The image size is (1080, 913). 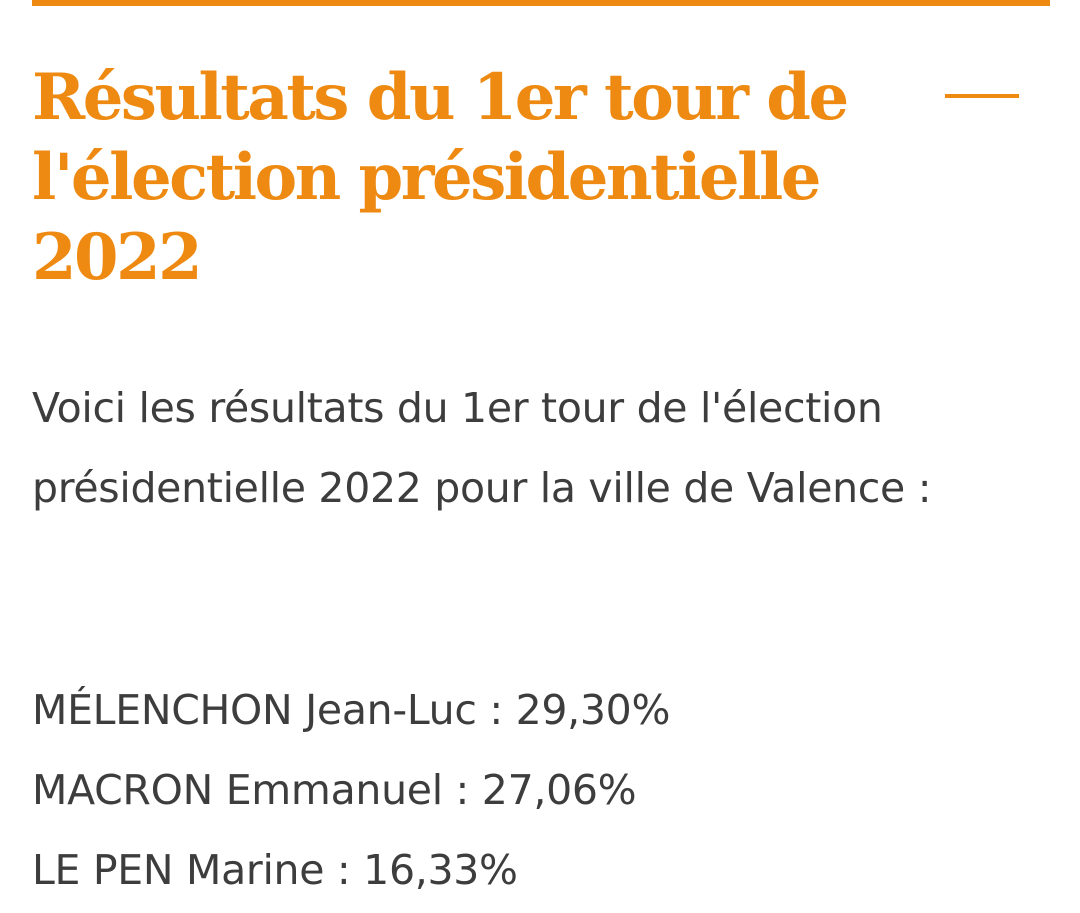 What do you see at coordinates (593, 710) in the screenshot?
I see `candidate-percent: 29,30%` at bounding box center [593, 710].